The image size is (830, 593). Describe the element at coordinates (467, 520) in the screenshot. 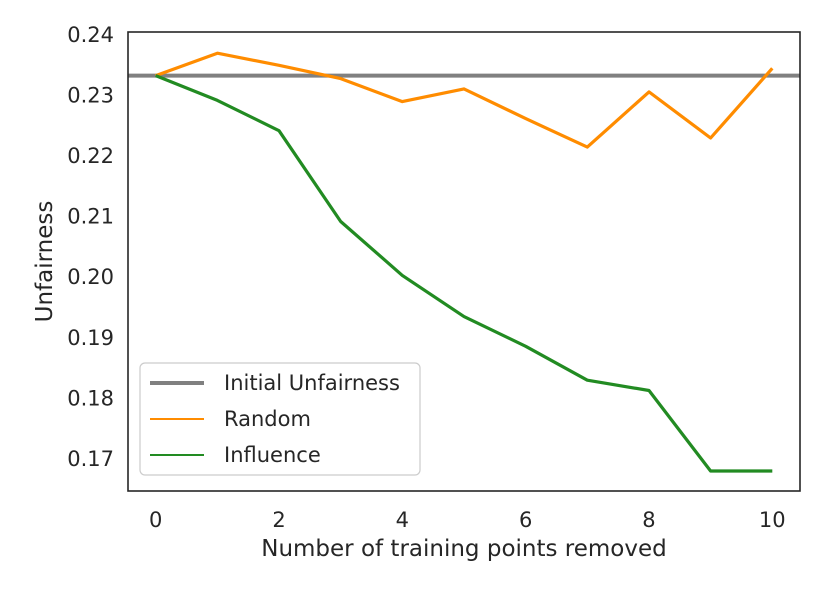

I see `x-axis-ticks: 0 2 4 6 8 10` at that location.